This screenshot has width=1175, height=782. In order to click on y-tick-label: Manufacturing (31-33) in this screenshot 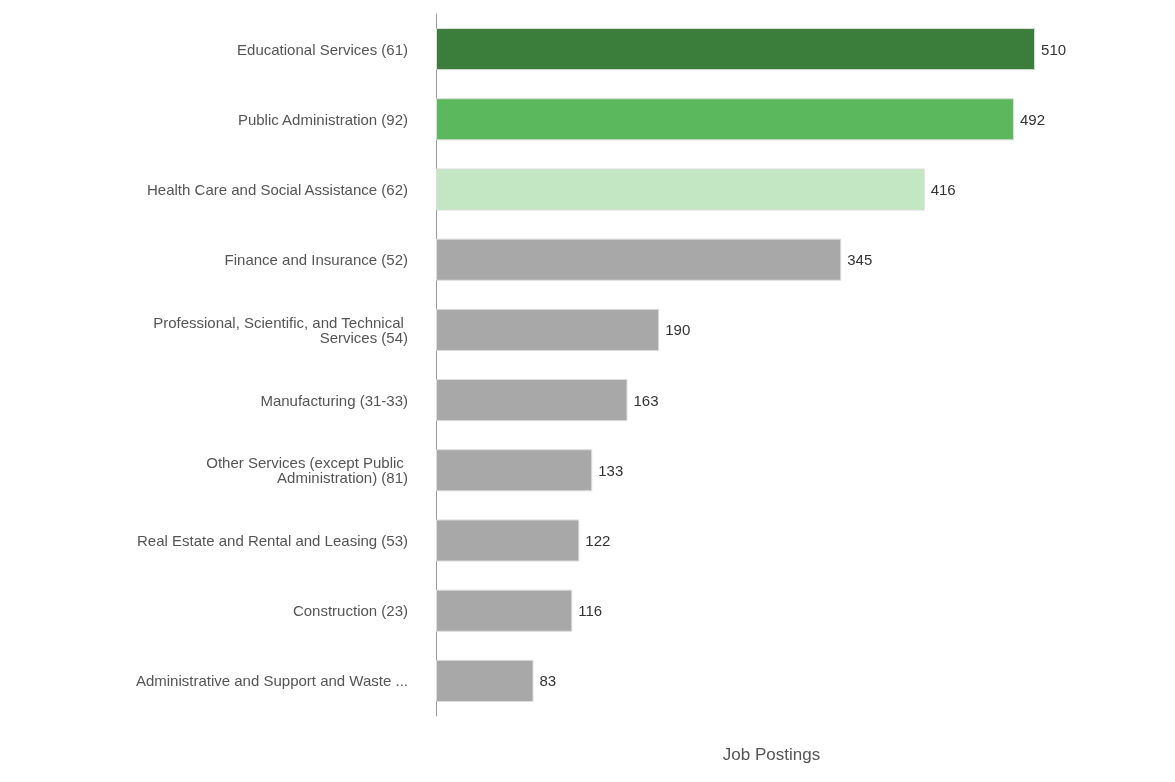, I will do `click(334, 400)`.